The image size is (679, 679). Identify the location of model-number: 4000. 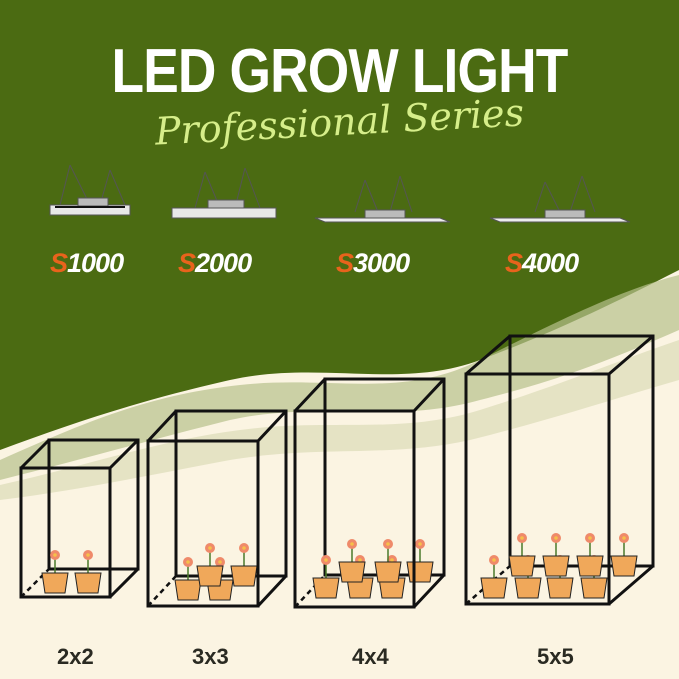
(550, 263).